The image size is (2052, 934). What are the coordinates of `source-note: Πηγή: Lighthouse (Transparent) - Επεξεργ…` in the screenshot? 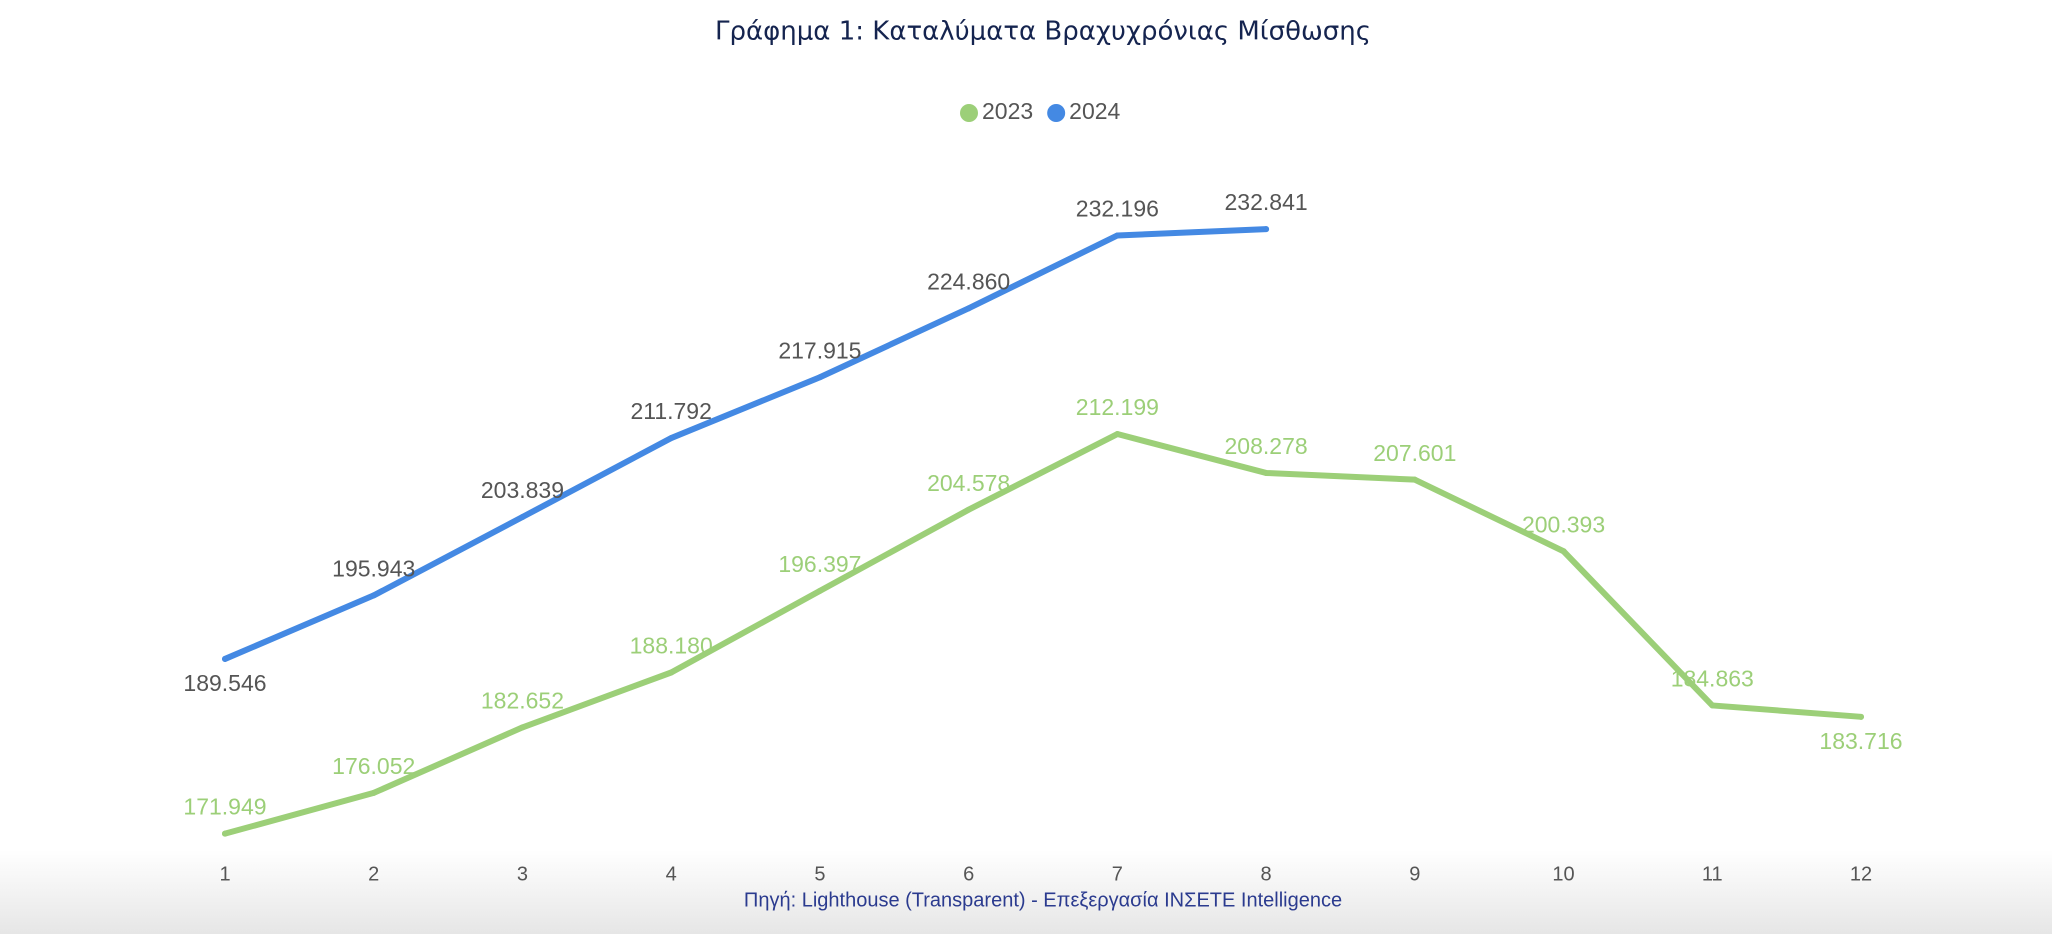 It's located at (1043, 900).